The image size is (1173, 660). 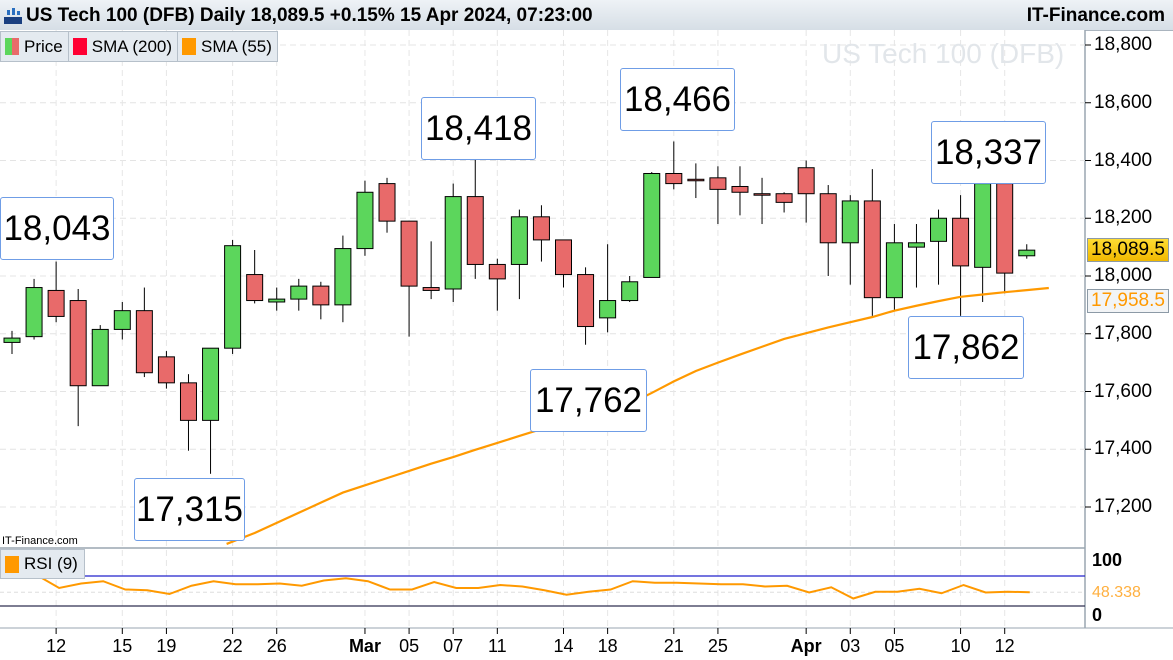 What do you see at coordinates (961, 646) in the screenshot?
I see `x-tick-label: 10` at bounding box center [961, 646].